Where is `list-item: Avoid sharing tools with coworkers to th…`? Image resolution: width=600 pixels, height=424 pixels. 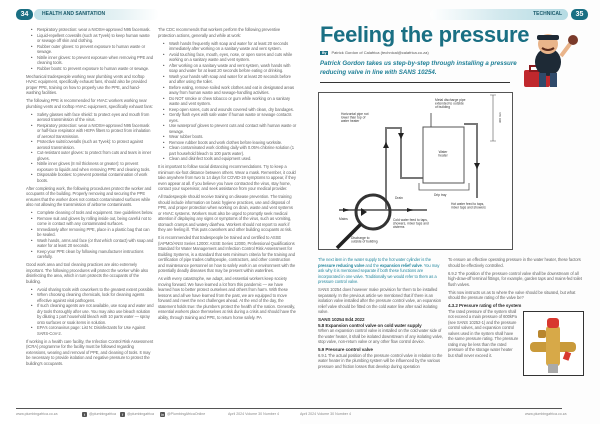
list-item: Avoid sharing tools with coworkers to th… is located at coordinates (90, 290).